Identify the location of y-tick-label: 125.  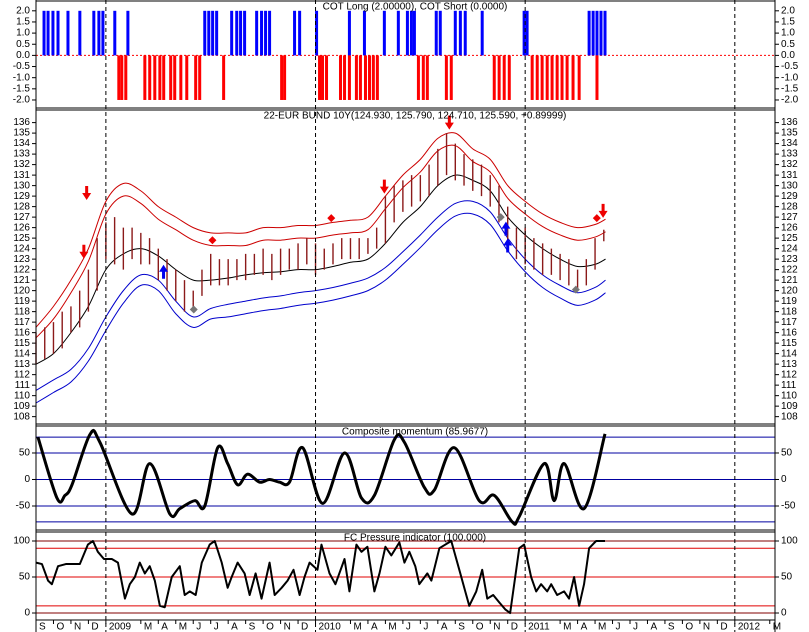
(21, 238).